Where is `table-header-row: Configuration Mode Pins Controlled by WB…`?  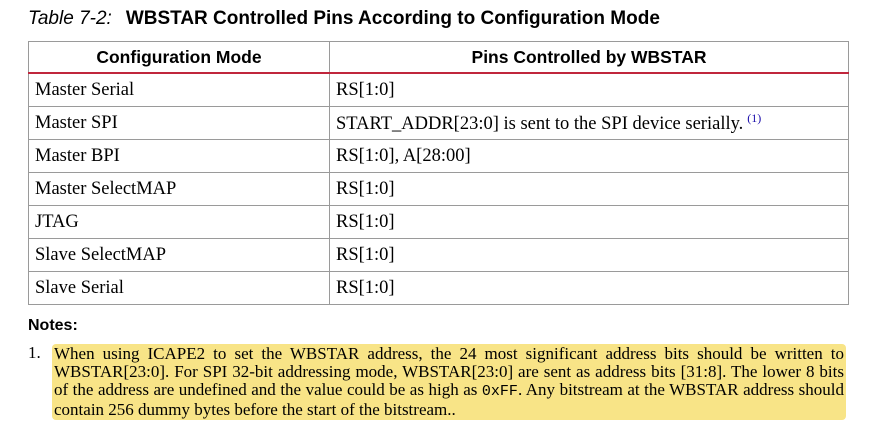 table-header-row: Configuration Mode Pins Controlled by WB… is located at coordinates (438, 57).